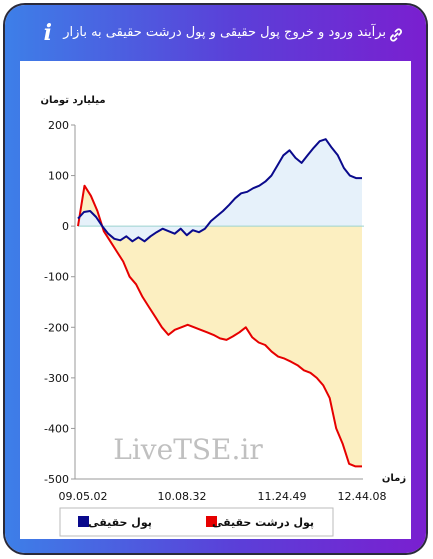 Image resolution: width=433 pixels, height=559 pixels. What do you see at coordinates (58, 176) in the screenshot?
I see `y-tick-label: 100` at bounding box center [58, 176].